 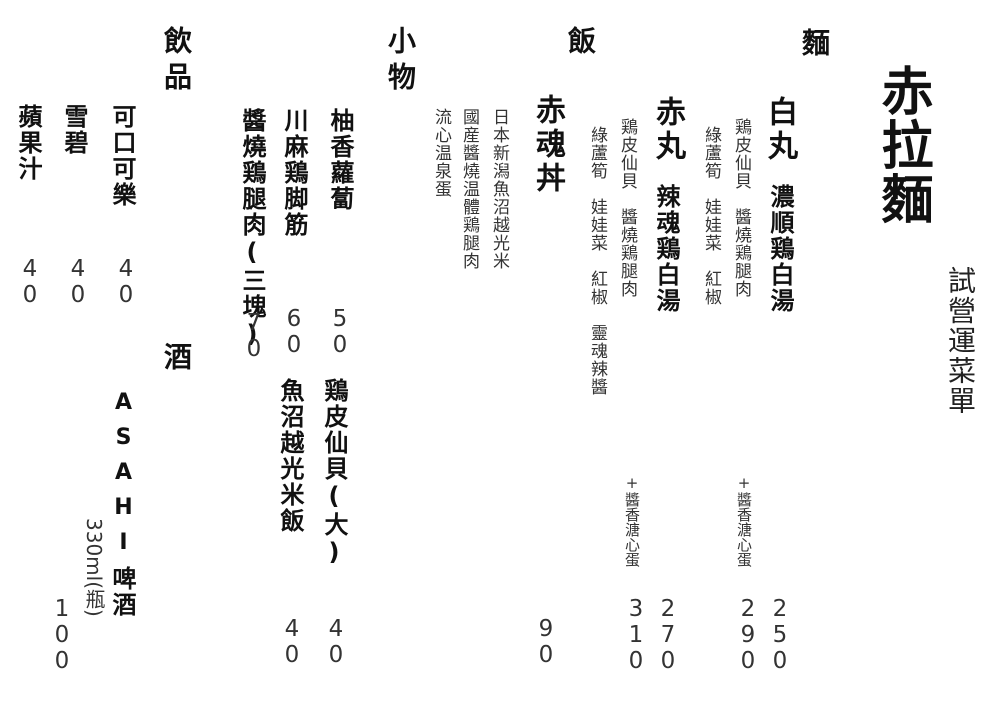 What do you see at coordinates (668, 635) in the screenshot?
I see `akamaru-price: 270` at bounding box center [668, 635].